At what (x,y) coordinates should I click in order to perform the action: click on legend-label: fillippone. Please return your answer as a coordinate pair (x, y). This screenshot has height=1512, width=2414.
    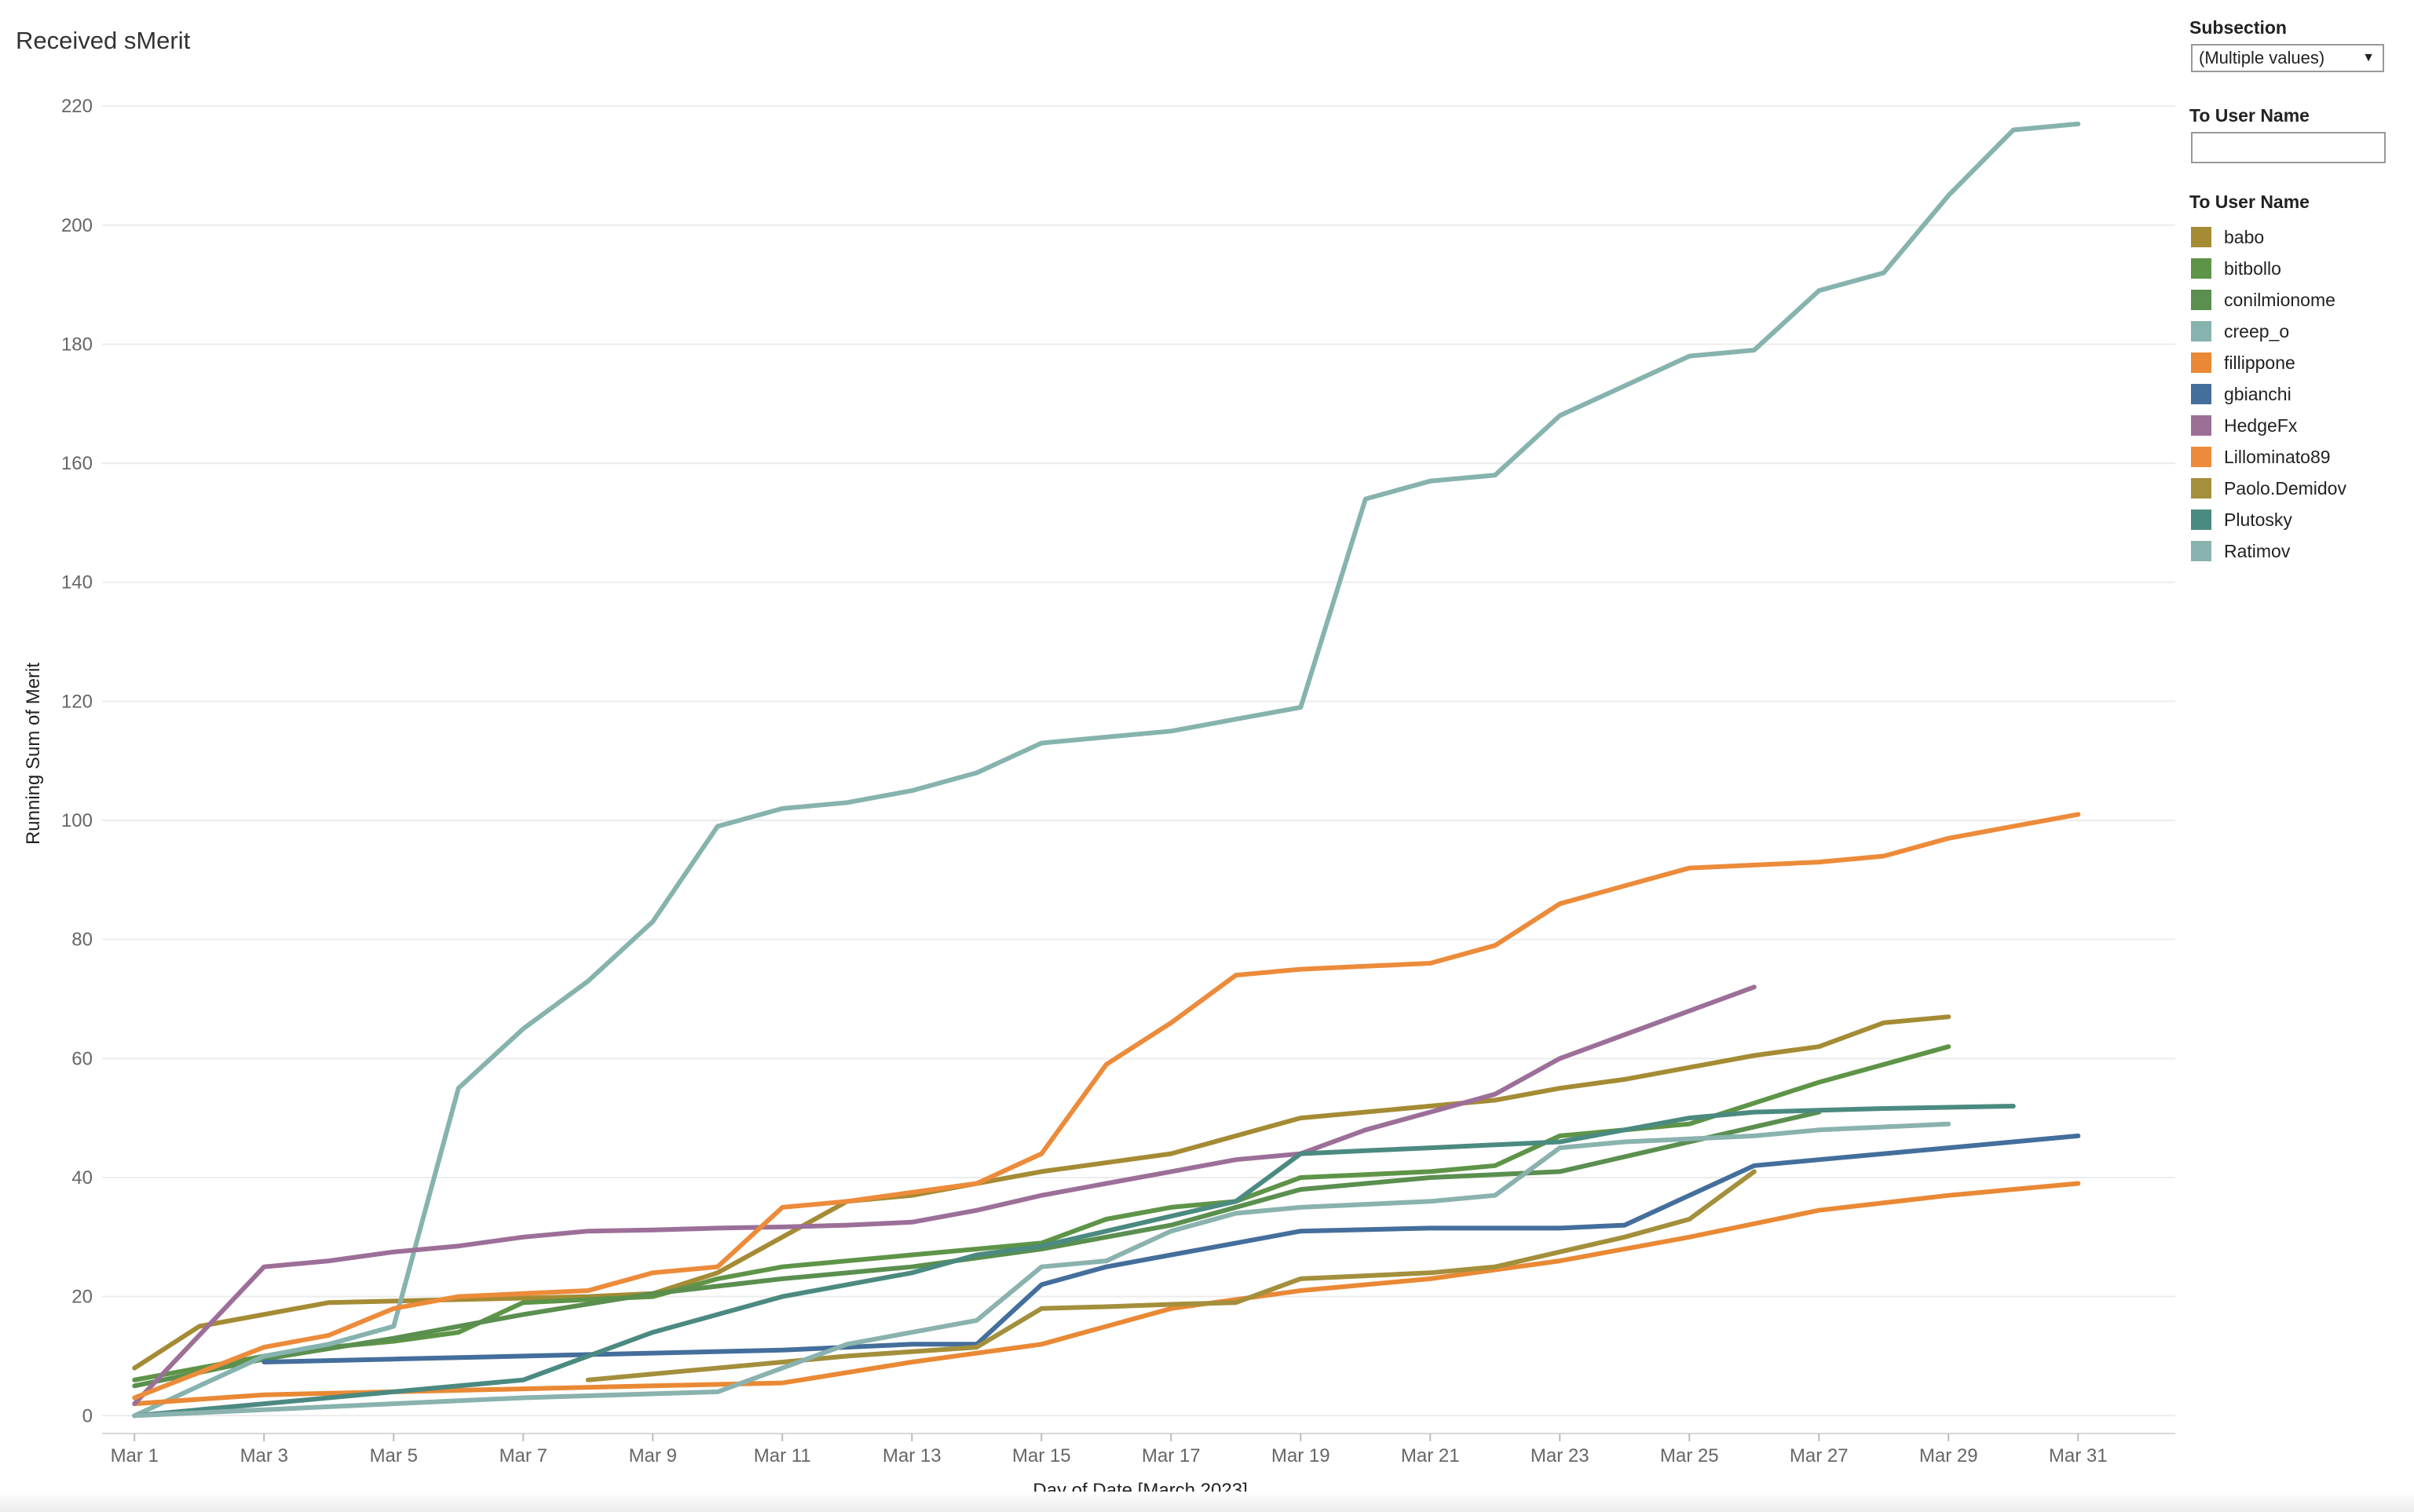
    Looking at the image, I should click on (2259, 362).